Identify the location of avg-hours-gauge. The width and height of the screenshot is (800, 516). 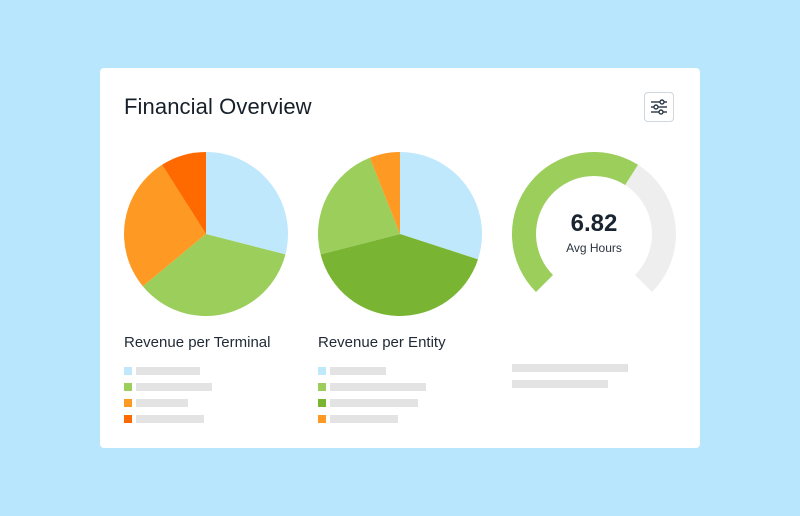
(594, 222).